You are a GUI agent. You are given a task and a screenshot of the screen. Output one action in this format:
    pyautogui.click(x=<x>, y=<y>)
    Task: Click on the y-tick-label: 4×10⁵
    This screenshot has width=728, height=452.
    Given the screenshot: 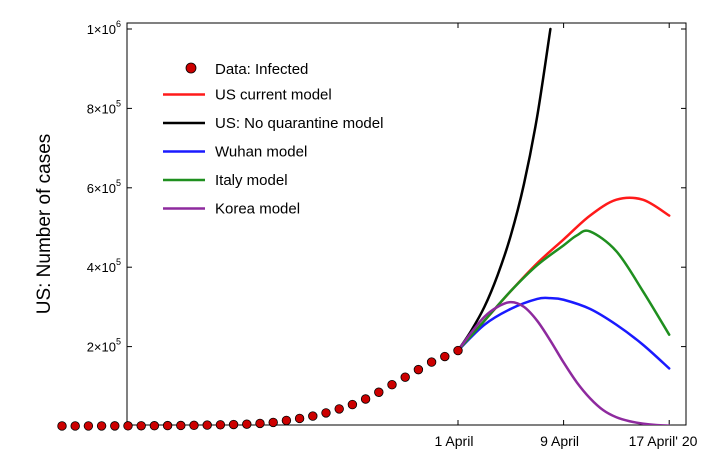 What is the action you would take?
    pyautogui.click(x=104, y=266)
    